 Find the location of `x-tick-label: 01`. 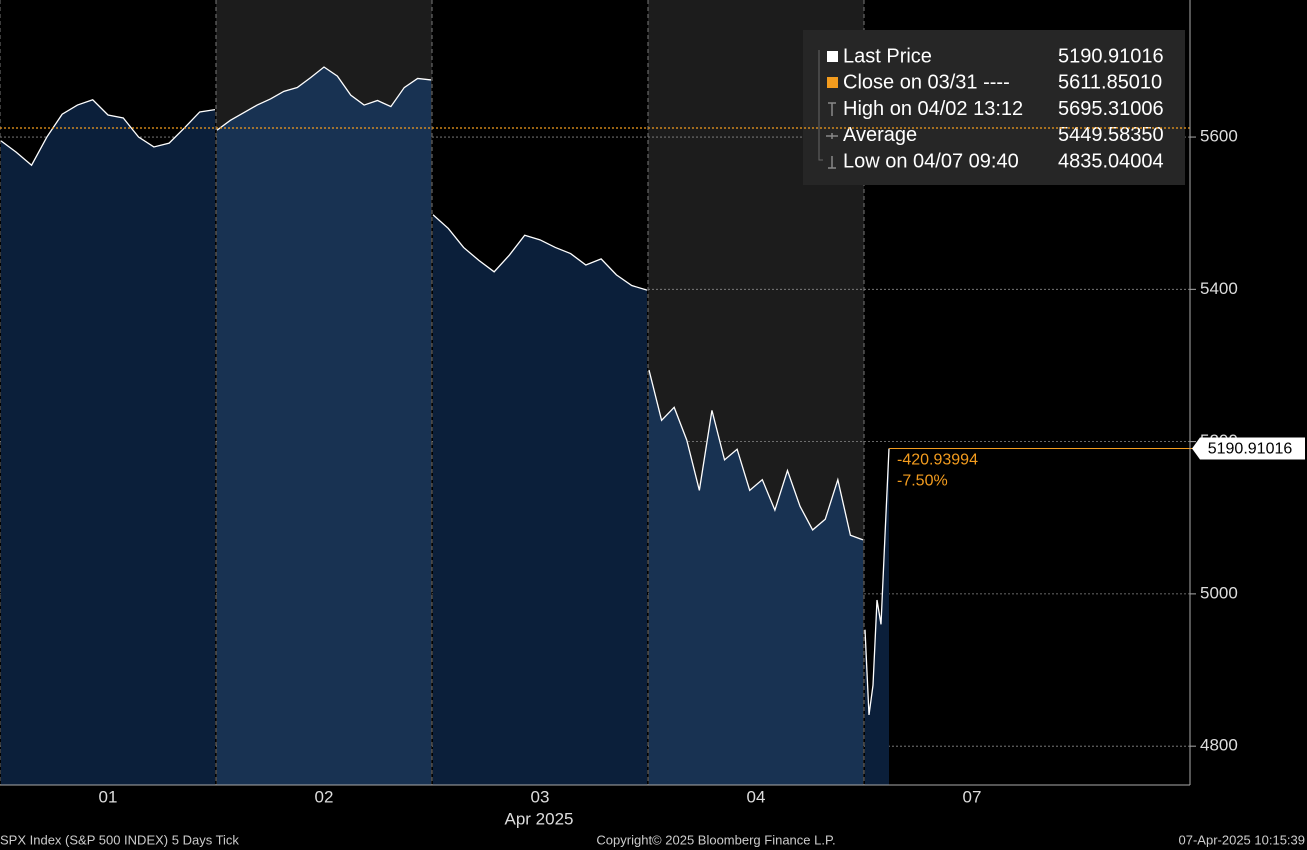

x-tick-label: 01 is located at coordinates (108, 796).